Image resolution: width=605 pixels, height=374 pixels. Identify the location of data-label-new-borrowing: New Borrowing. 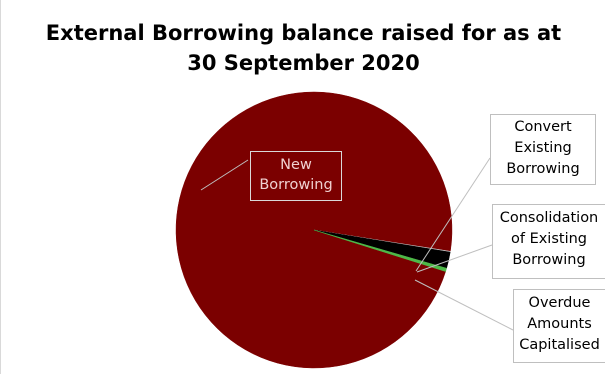
(296, 176).